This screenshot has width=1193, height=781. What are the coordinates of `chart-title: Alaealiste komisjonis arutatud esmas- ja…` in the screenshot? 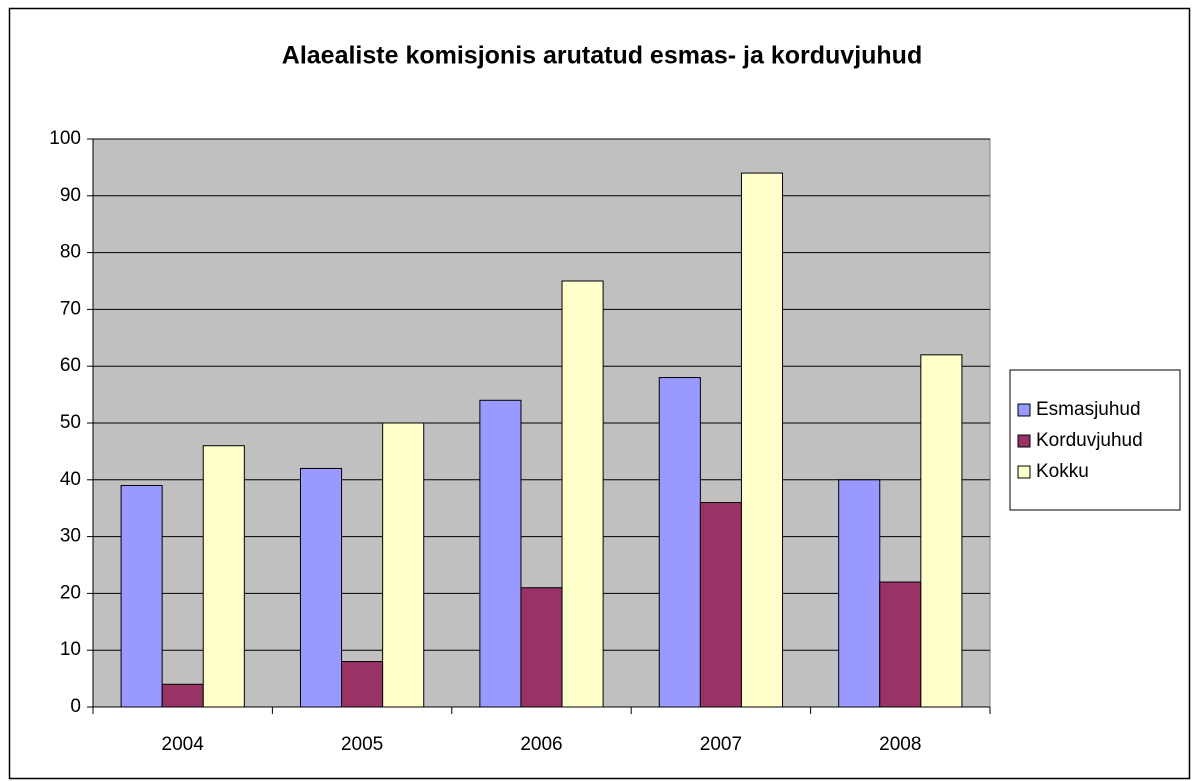 It's located at (602, 56).